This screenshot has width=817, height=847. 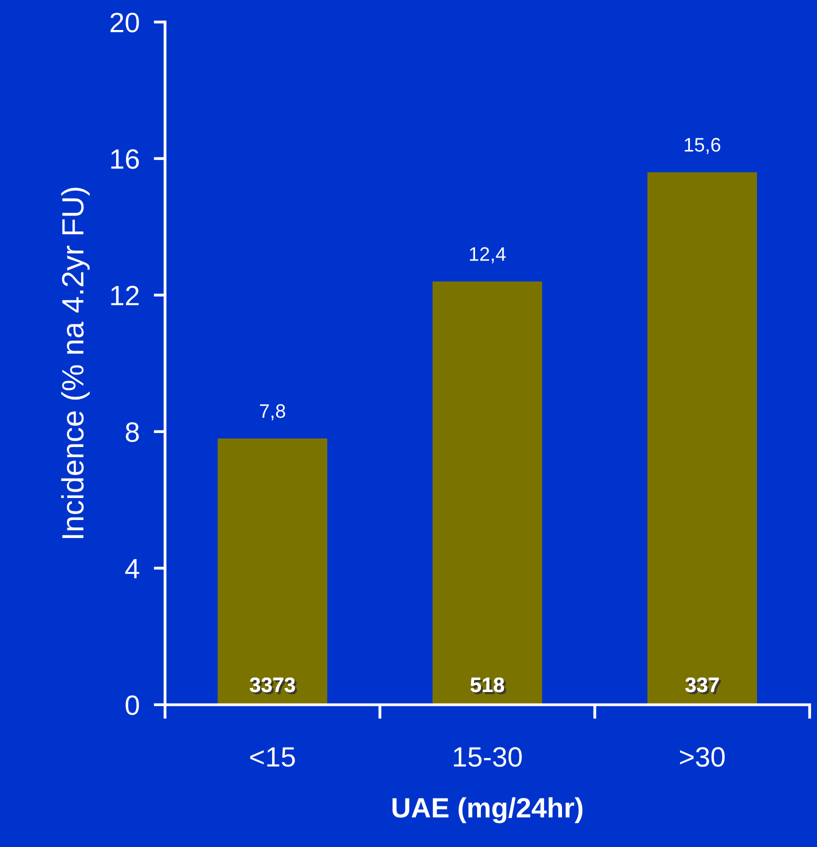 What do you see at coordinates (703, 686) in the screenshot?
I see `annotation: 337` at bounding box center [703, 686].